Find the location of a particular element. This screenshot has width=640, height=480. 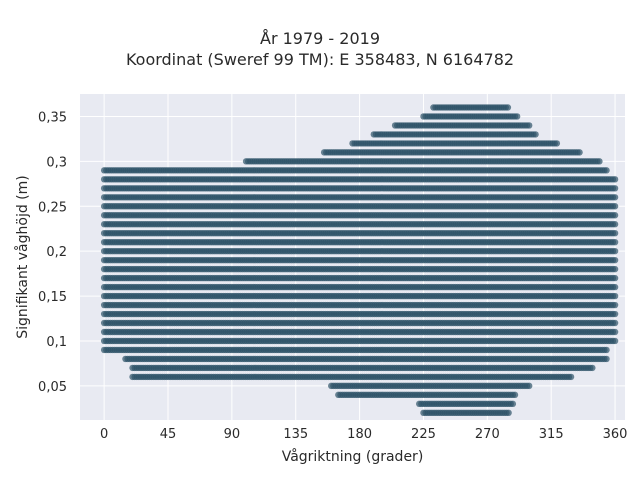

chart-title-line1: År 1979 - 2019 is located at coordinates (320, 38).